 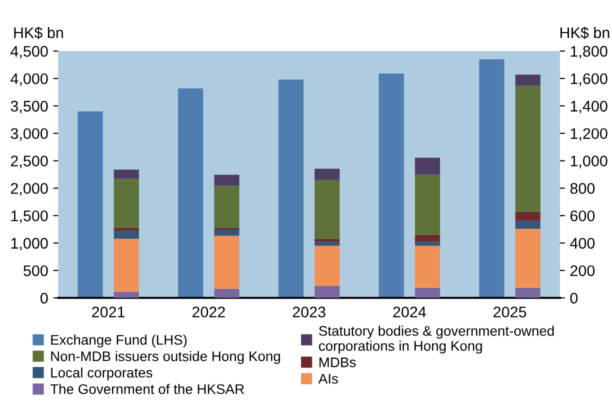 I want to click on y2-tick-label: 400, so click(x=582, y=243).